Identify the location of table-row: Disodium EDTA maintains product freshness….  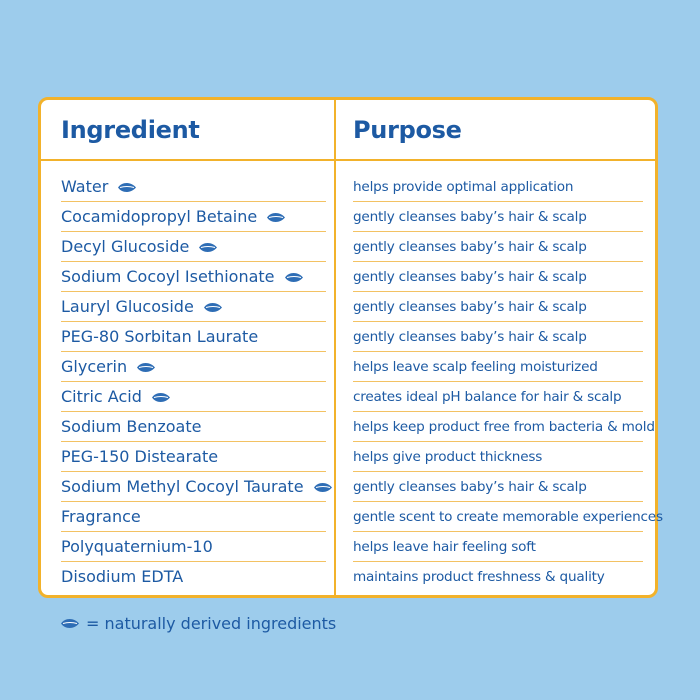
(348, 577).